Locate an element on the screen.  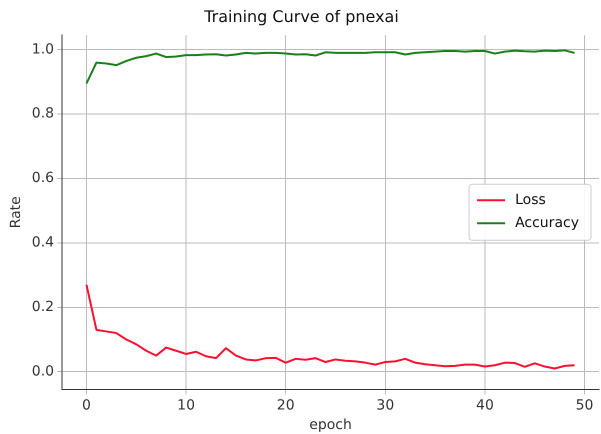
x-tick-label: 20 is located at coordinates (285, 405).